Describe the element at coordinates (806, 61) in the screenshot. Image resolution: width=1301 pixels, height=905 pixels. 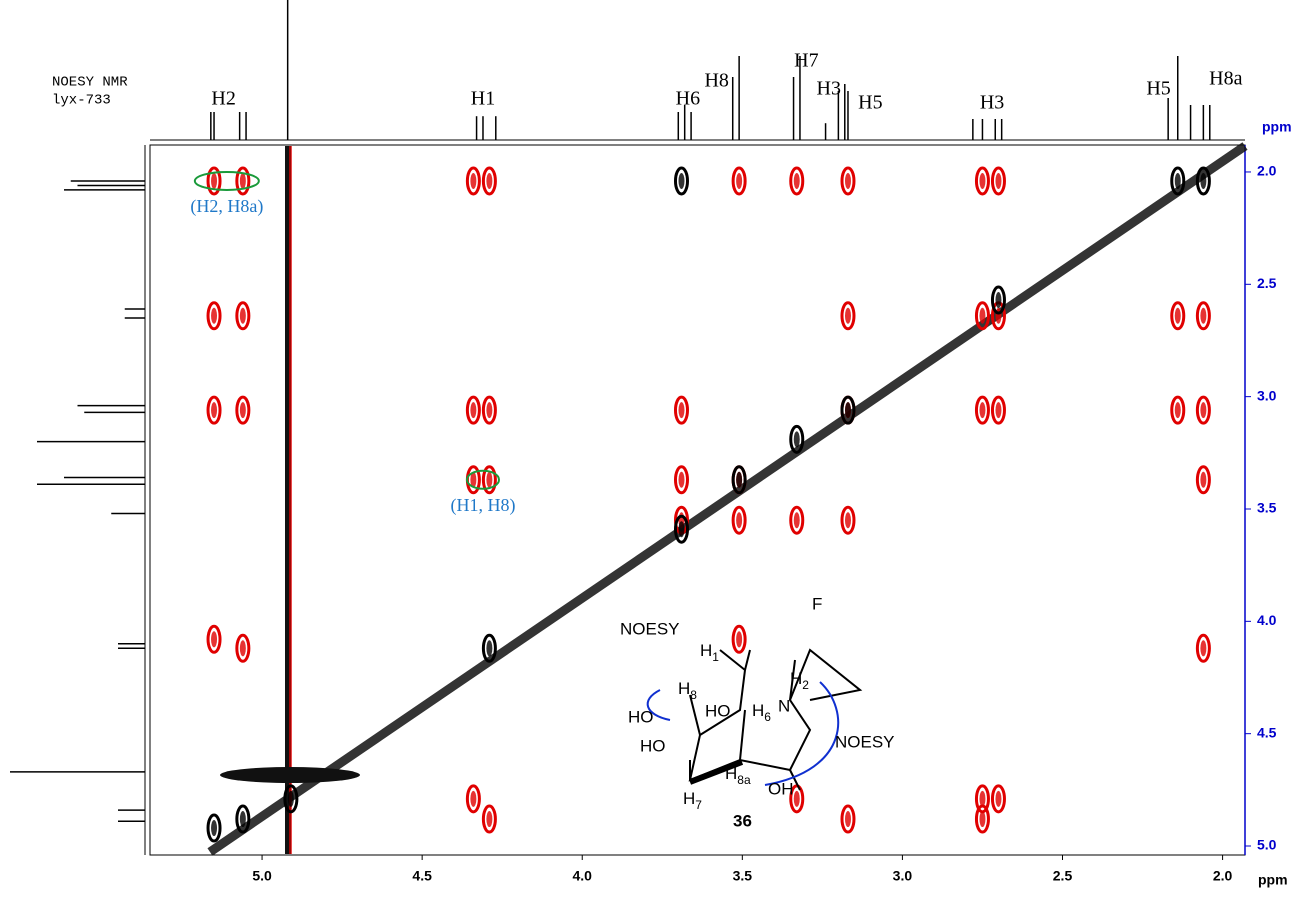
I see `peak-label: H7` at that location.